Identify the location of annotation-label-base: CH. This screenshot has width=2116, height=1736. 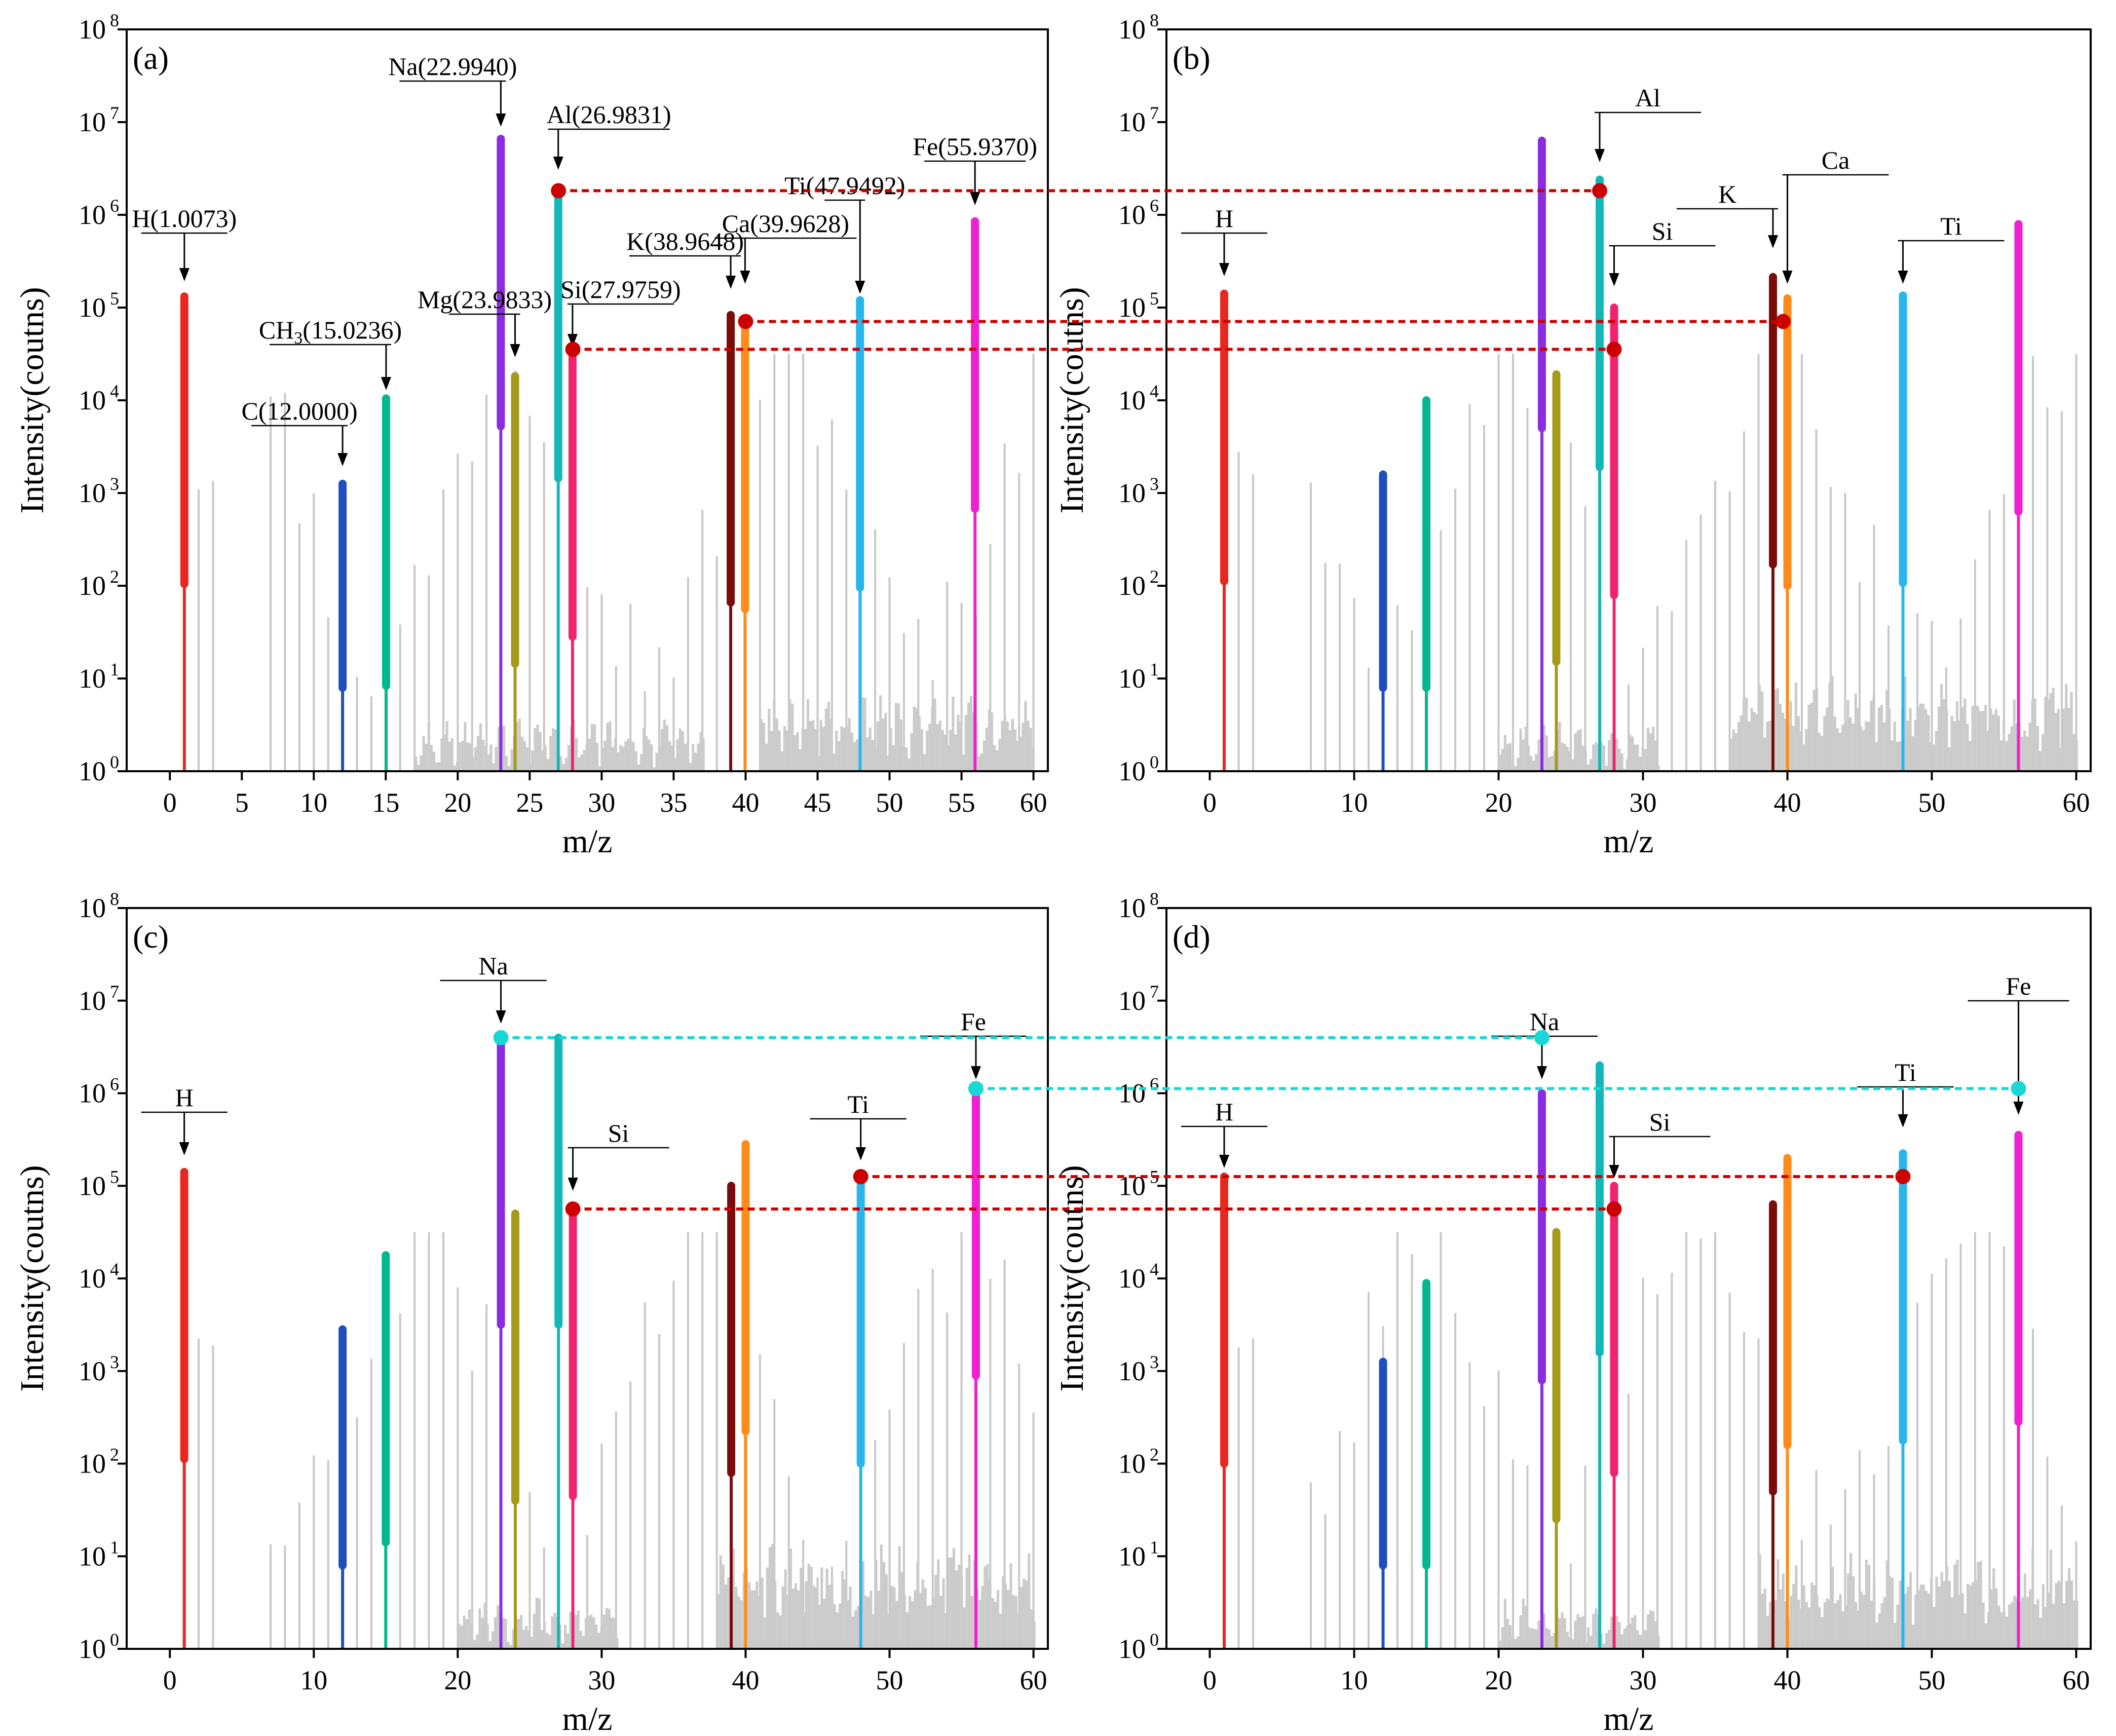
(276, 330).